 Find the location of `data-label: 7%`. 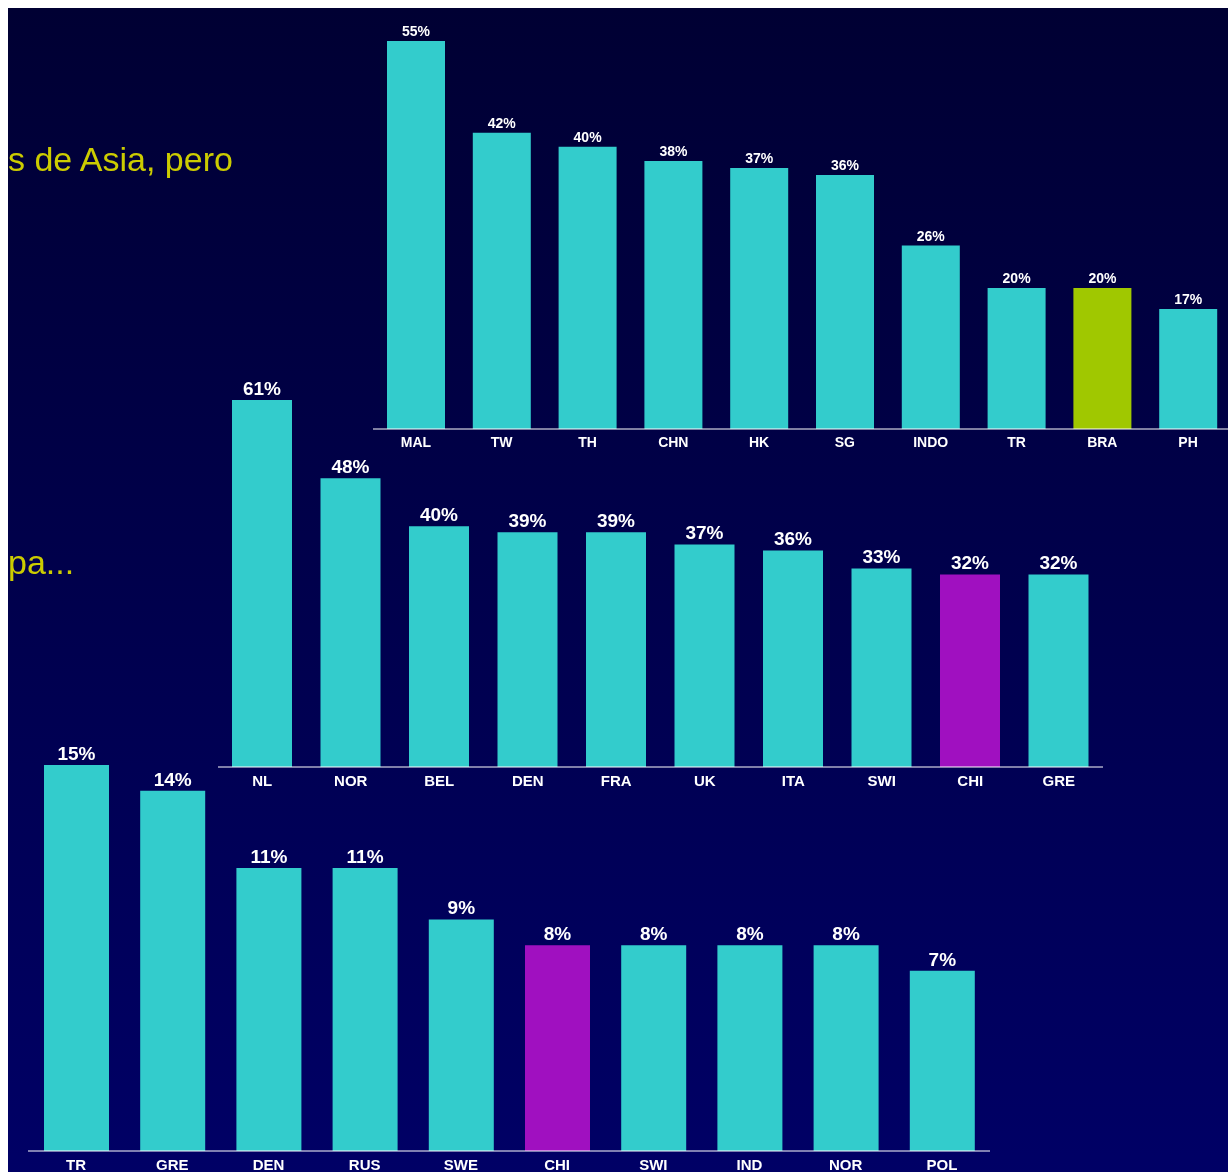

data-label: 7% is located at coordinates (942, 959).